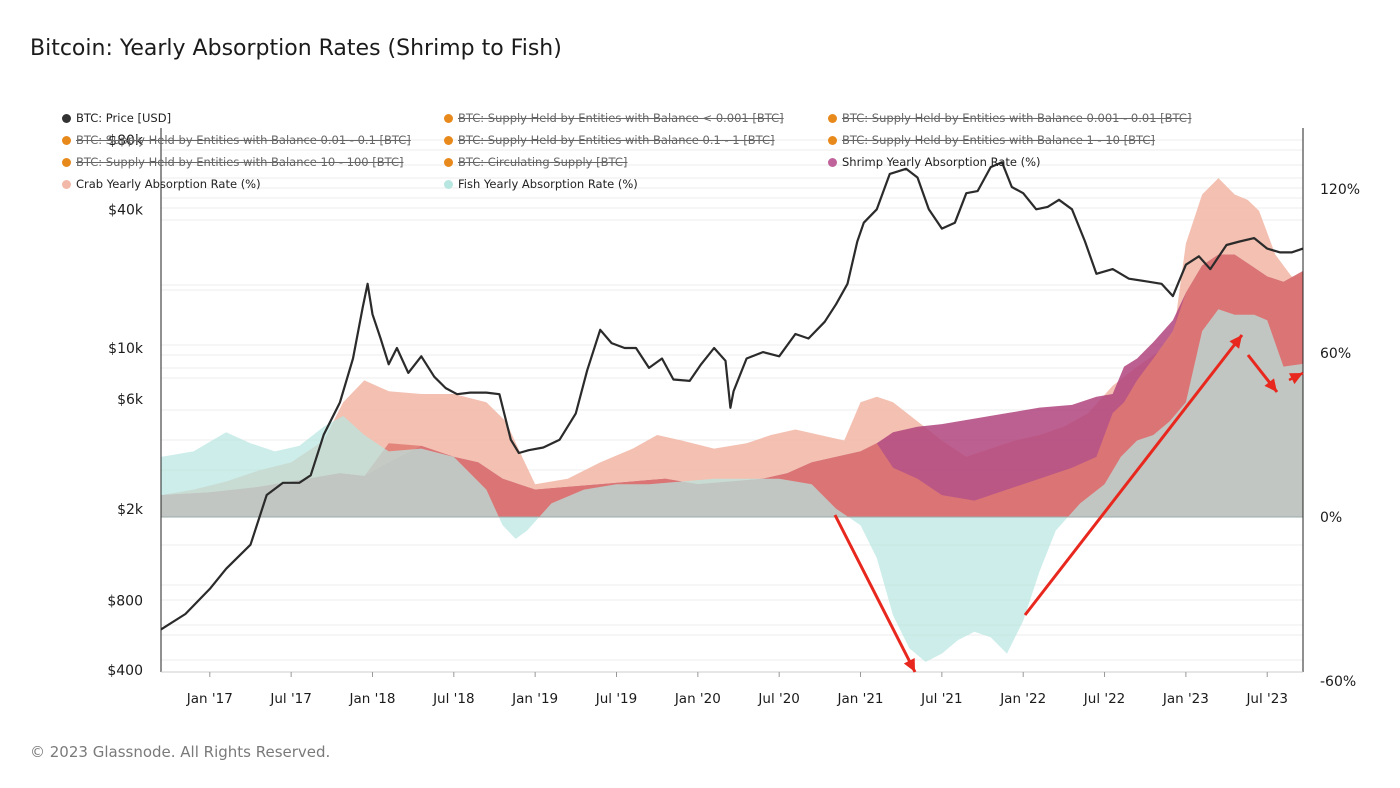 The image size is (1400, 788). I want to click on legend-label: Shrimp Yearly Absorption Rate (%), so click(941, 162).